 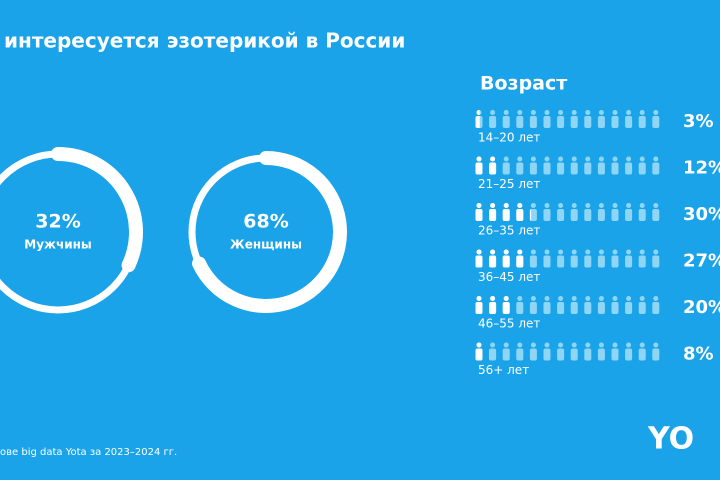 I want to click on percent-label: 3%, so click(x=698, y=121).